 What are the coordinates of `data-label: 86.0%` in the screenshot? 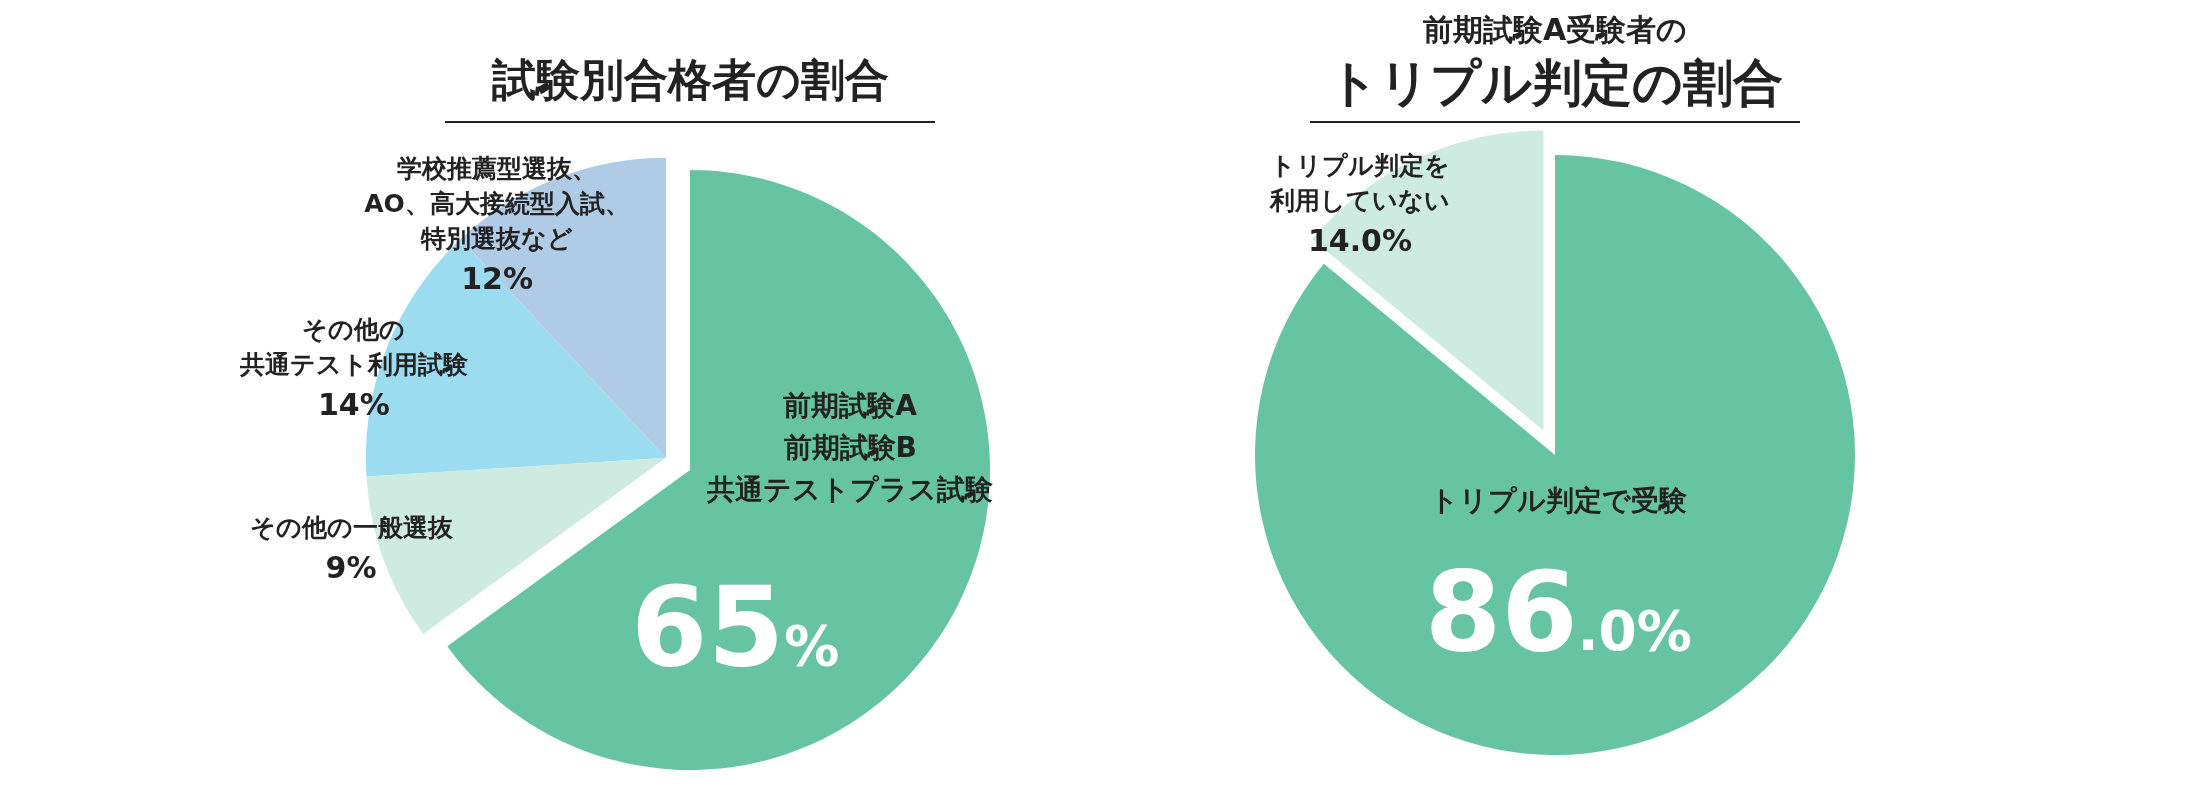 It's located at (1558, 612).